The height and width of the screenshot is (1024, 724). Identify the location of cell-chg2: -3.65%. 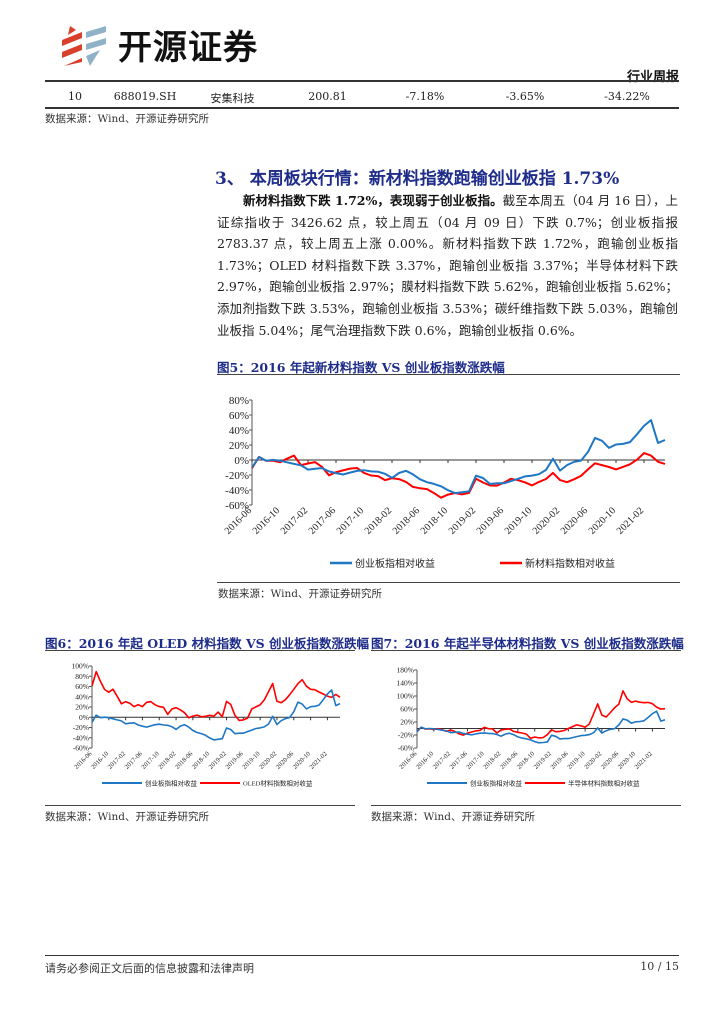
(525, 96).